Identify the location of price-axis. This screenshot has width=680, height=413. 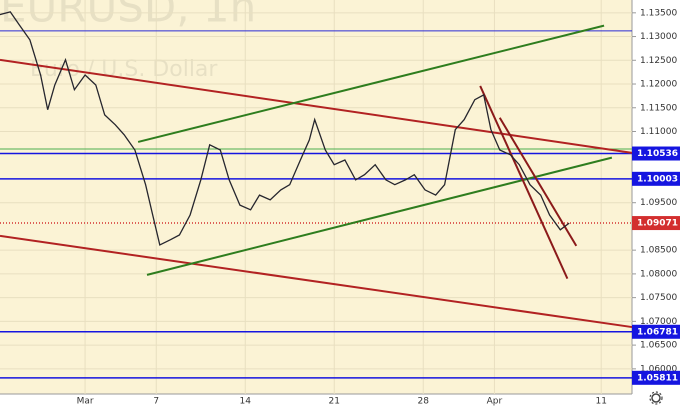
(656, 204).